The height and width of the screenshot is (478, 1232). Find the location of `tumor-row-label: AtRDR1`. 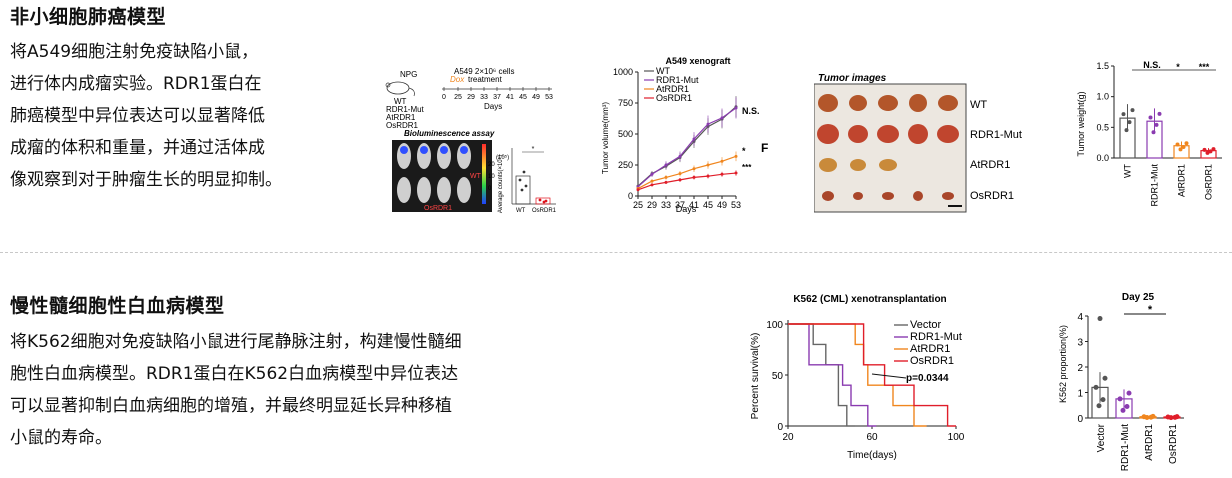

tumor-row-label: AtRDR1 is located at coordinates (990, 165).